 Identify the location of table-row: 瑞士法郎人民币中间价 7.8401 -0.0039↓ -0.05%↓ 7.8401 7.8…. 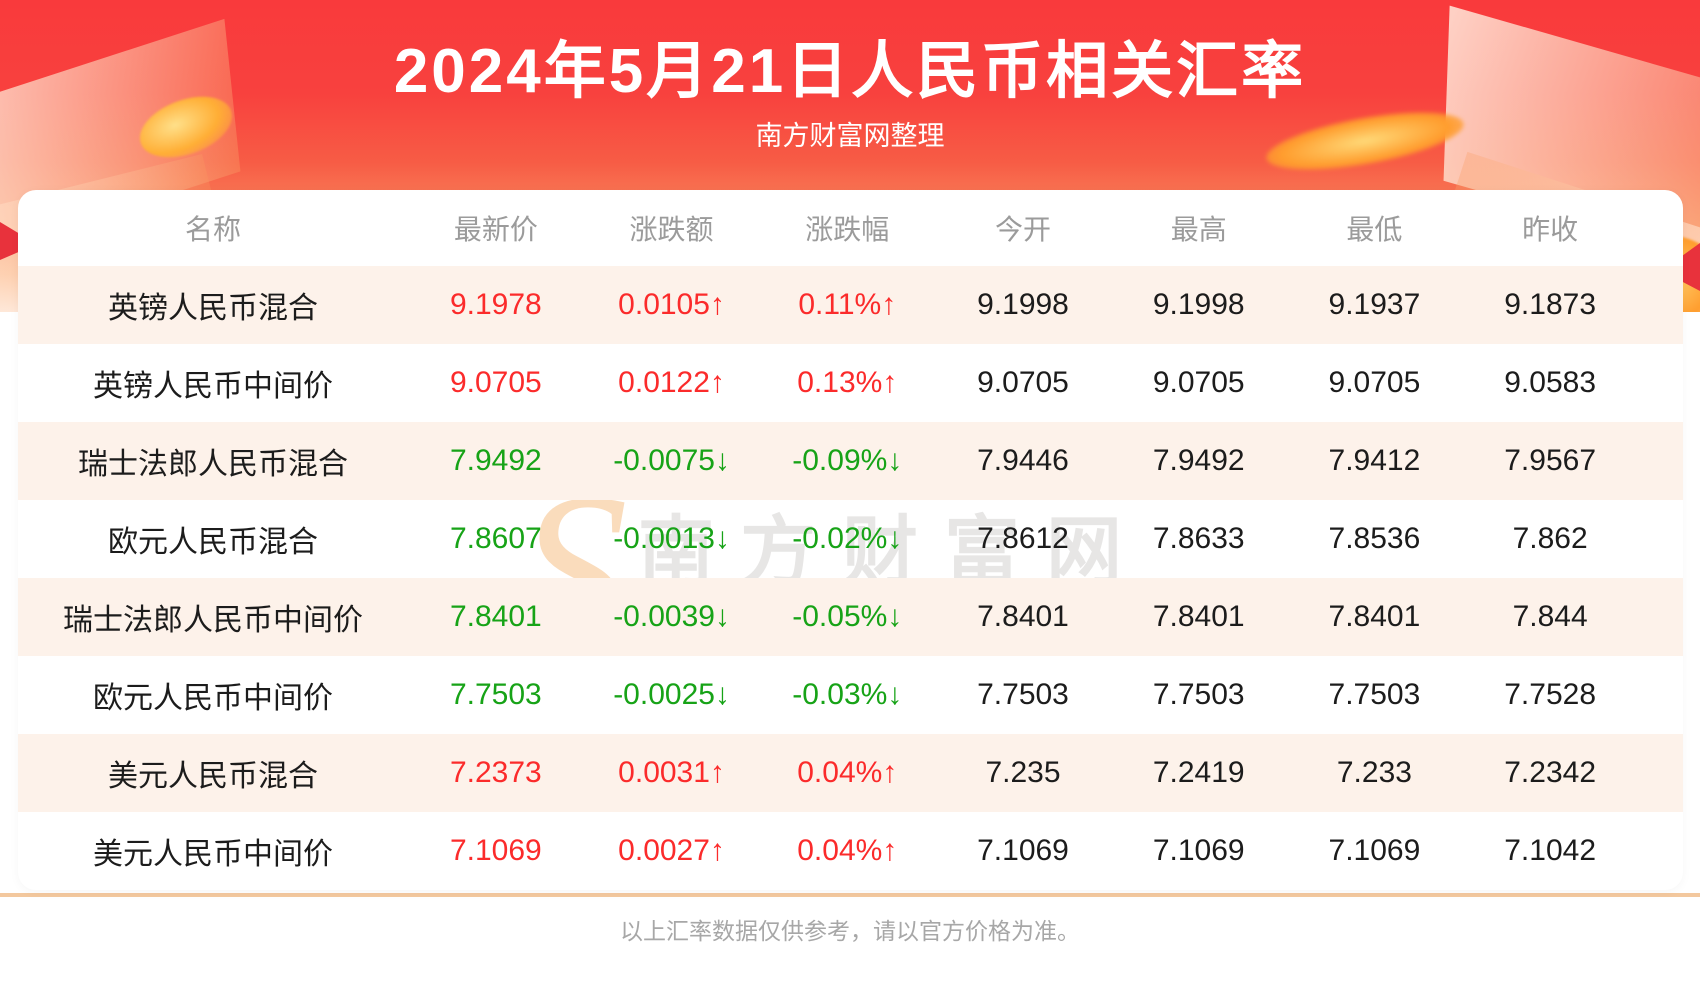
(850, 617).